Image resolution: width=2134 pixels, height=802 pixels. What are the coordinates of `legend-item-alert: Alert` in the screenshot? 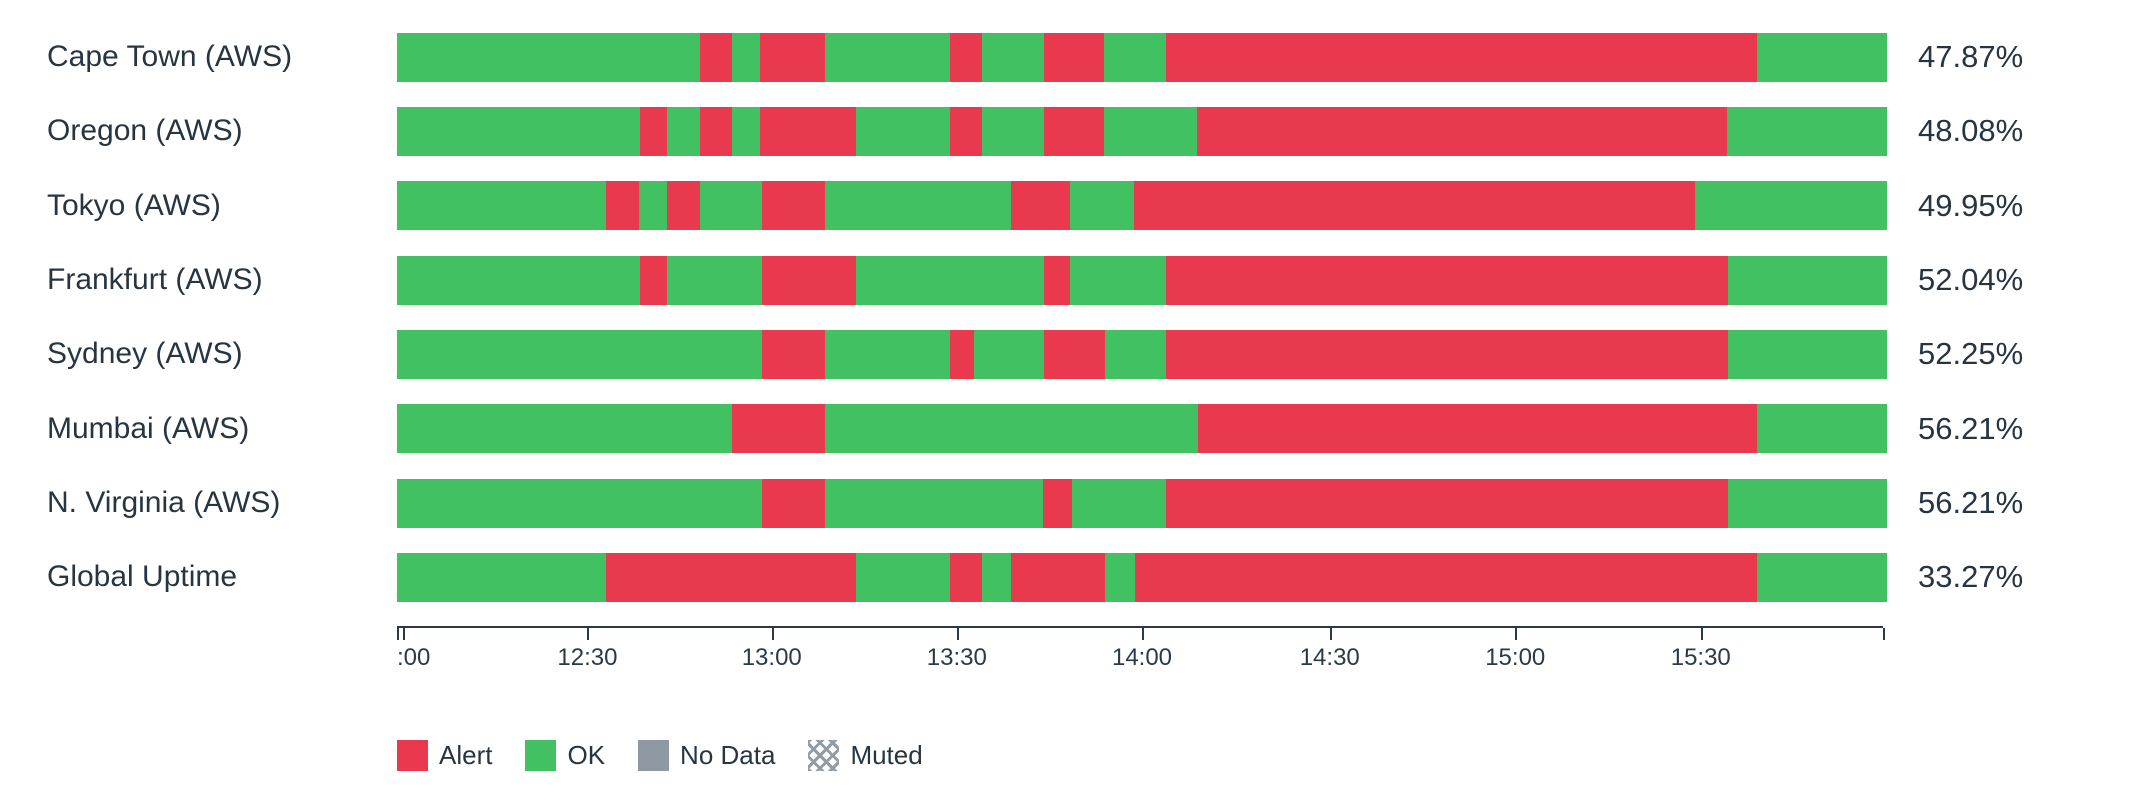 It's located at (445, 755).